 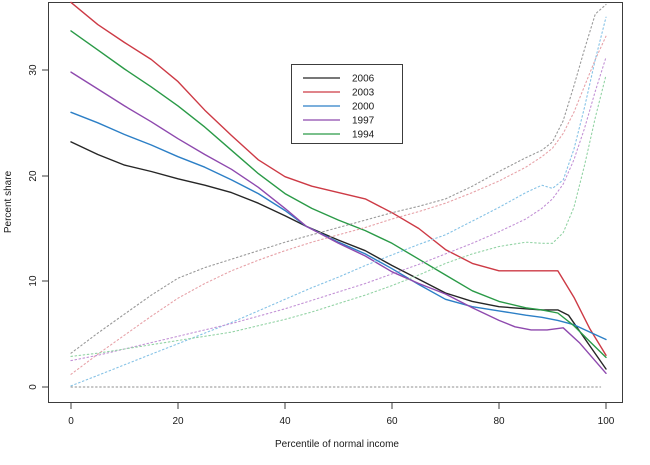 I want to click on y-axis-ticks, so click(x=45, y=228).